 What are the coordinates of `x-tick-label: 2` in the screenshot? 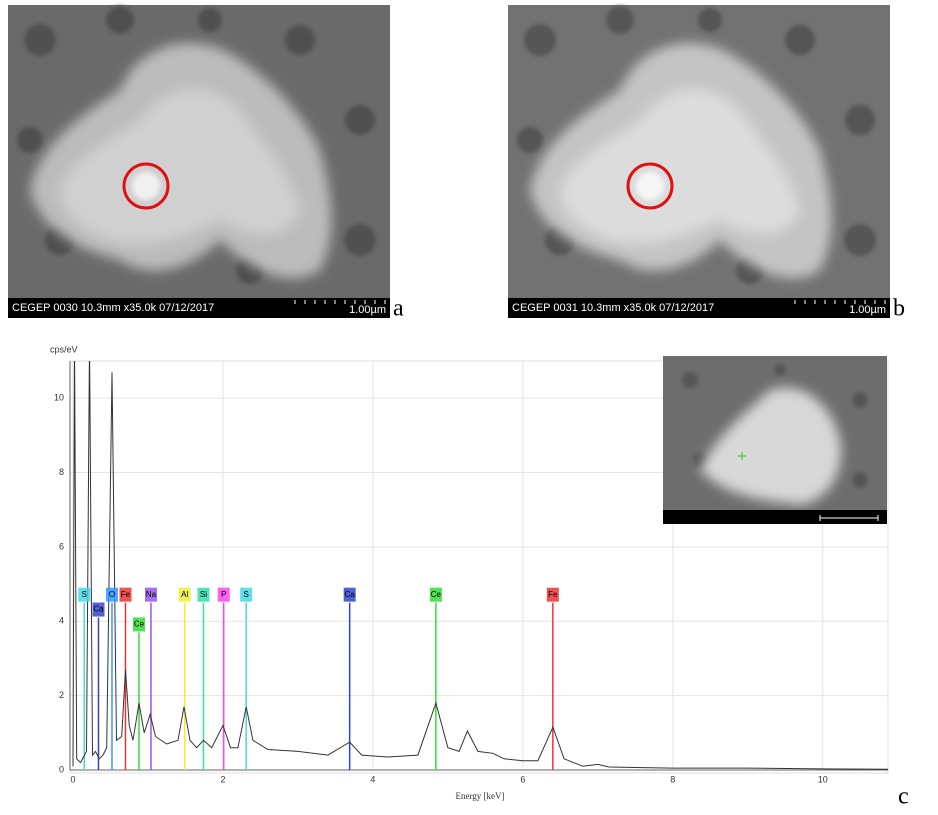 It's located at (222, 779).